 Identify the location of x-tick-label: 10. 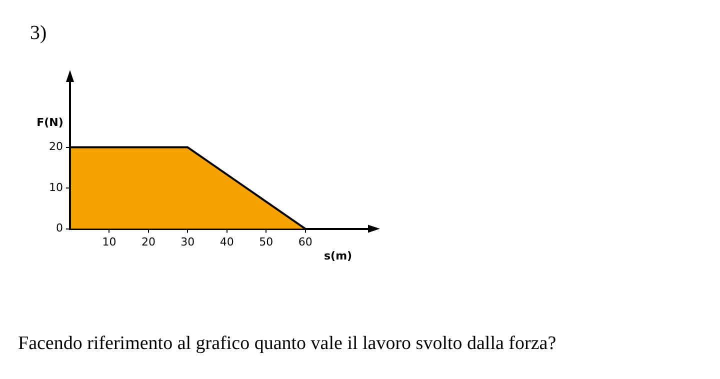
(109, 241).